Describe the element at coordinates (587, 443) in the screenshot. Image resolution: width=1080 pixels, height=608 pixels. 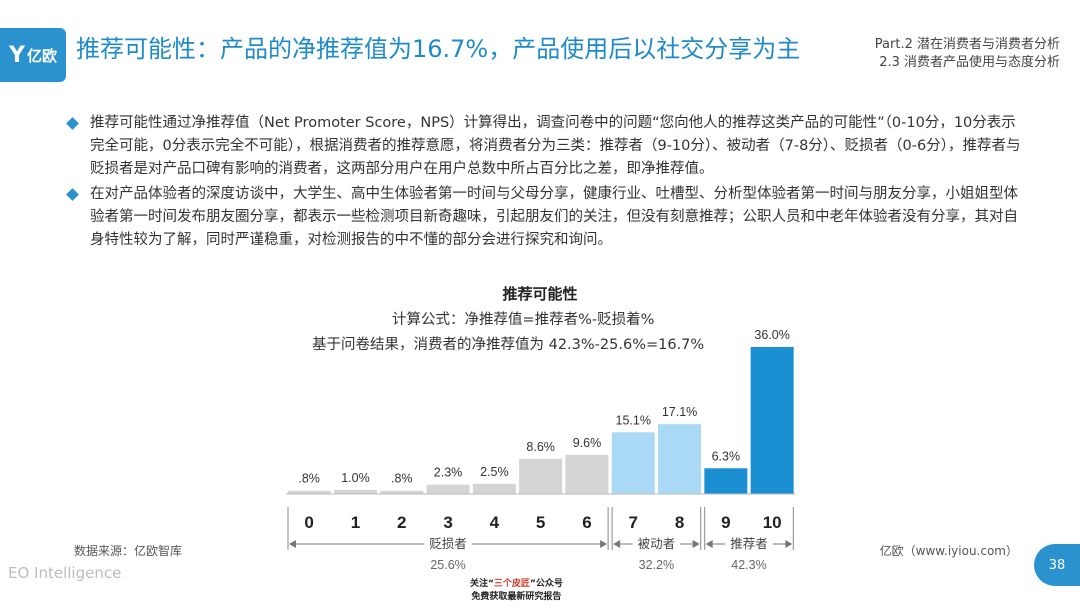
I see `bar-value-label: 9.6%` at that location.